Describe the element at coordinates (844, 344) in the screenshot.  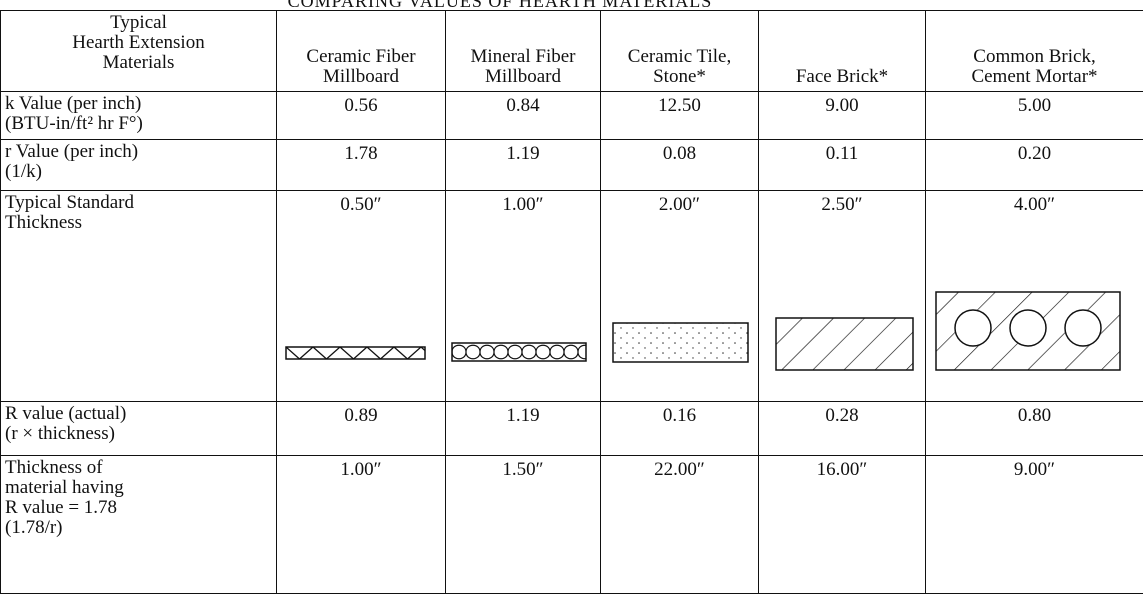
I see `face-brick-icon` at that location.